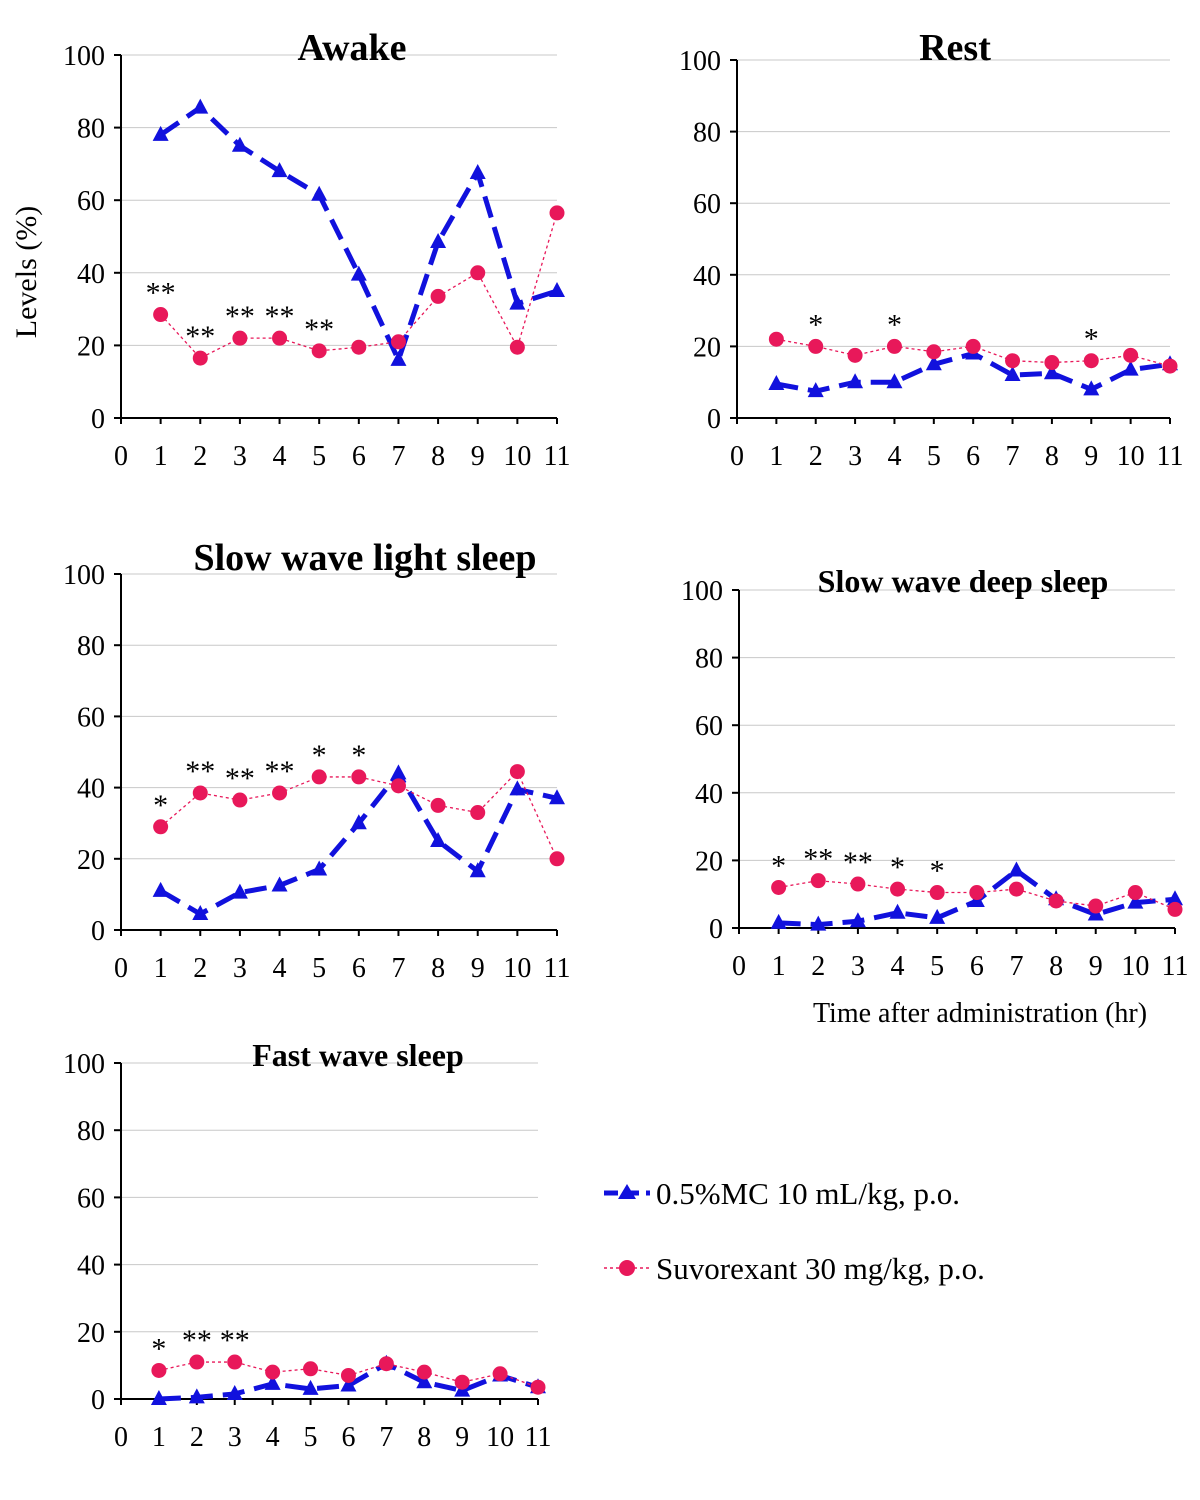  What do you see at coordinates (963, 581) in the screenshot?
I see `chart-title: Slow wave deep sleep` at bounding box center [963, 581].